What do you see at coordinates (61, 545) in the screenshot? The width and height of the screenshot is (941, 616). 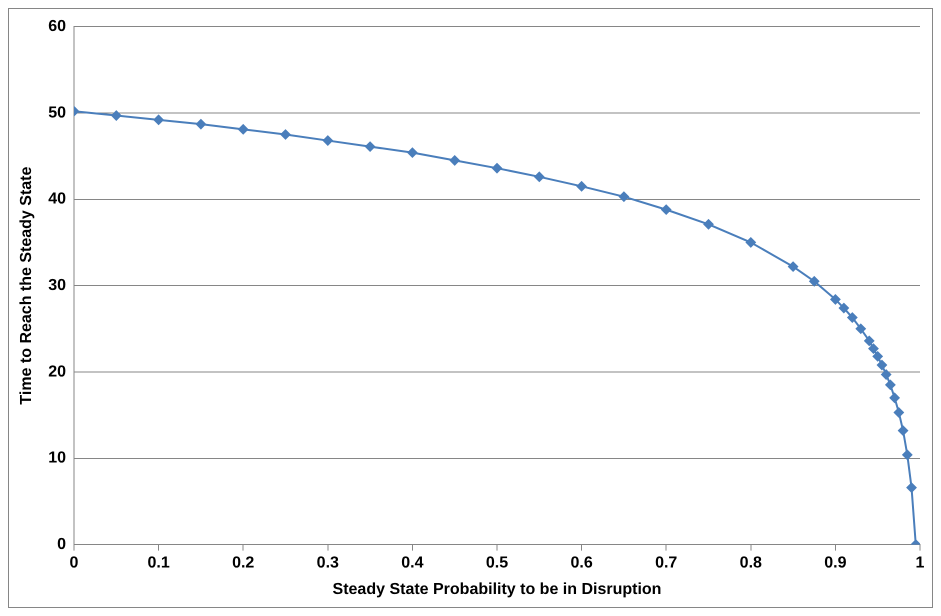 I see `y-tick-label: 0` at bounding box center [61, 545].